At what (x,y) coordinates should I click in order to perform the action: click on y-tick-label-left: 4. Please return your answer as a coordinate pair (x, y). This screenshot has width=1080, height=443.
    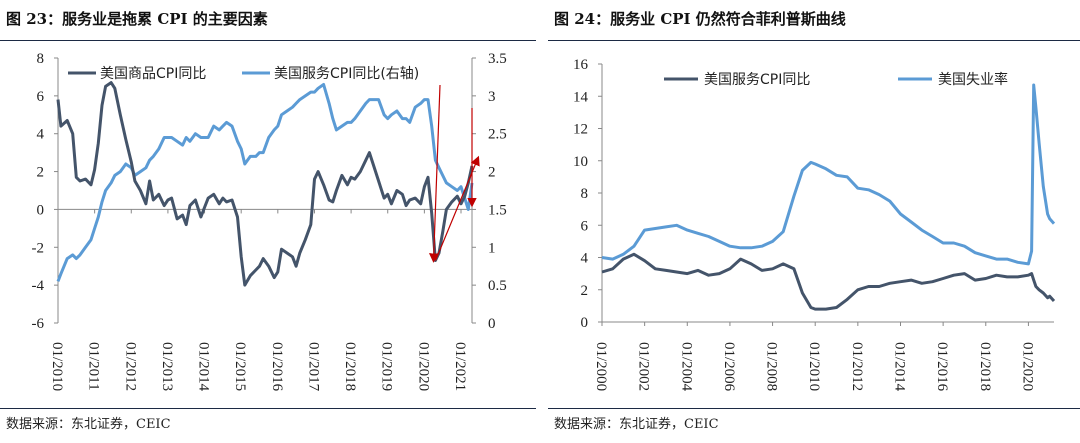
    Looking at the image, I should click on (41, 135).